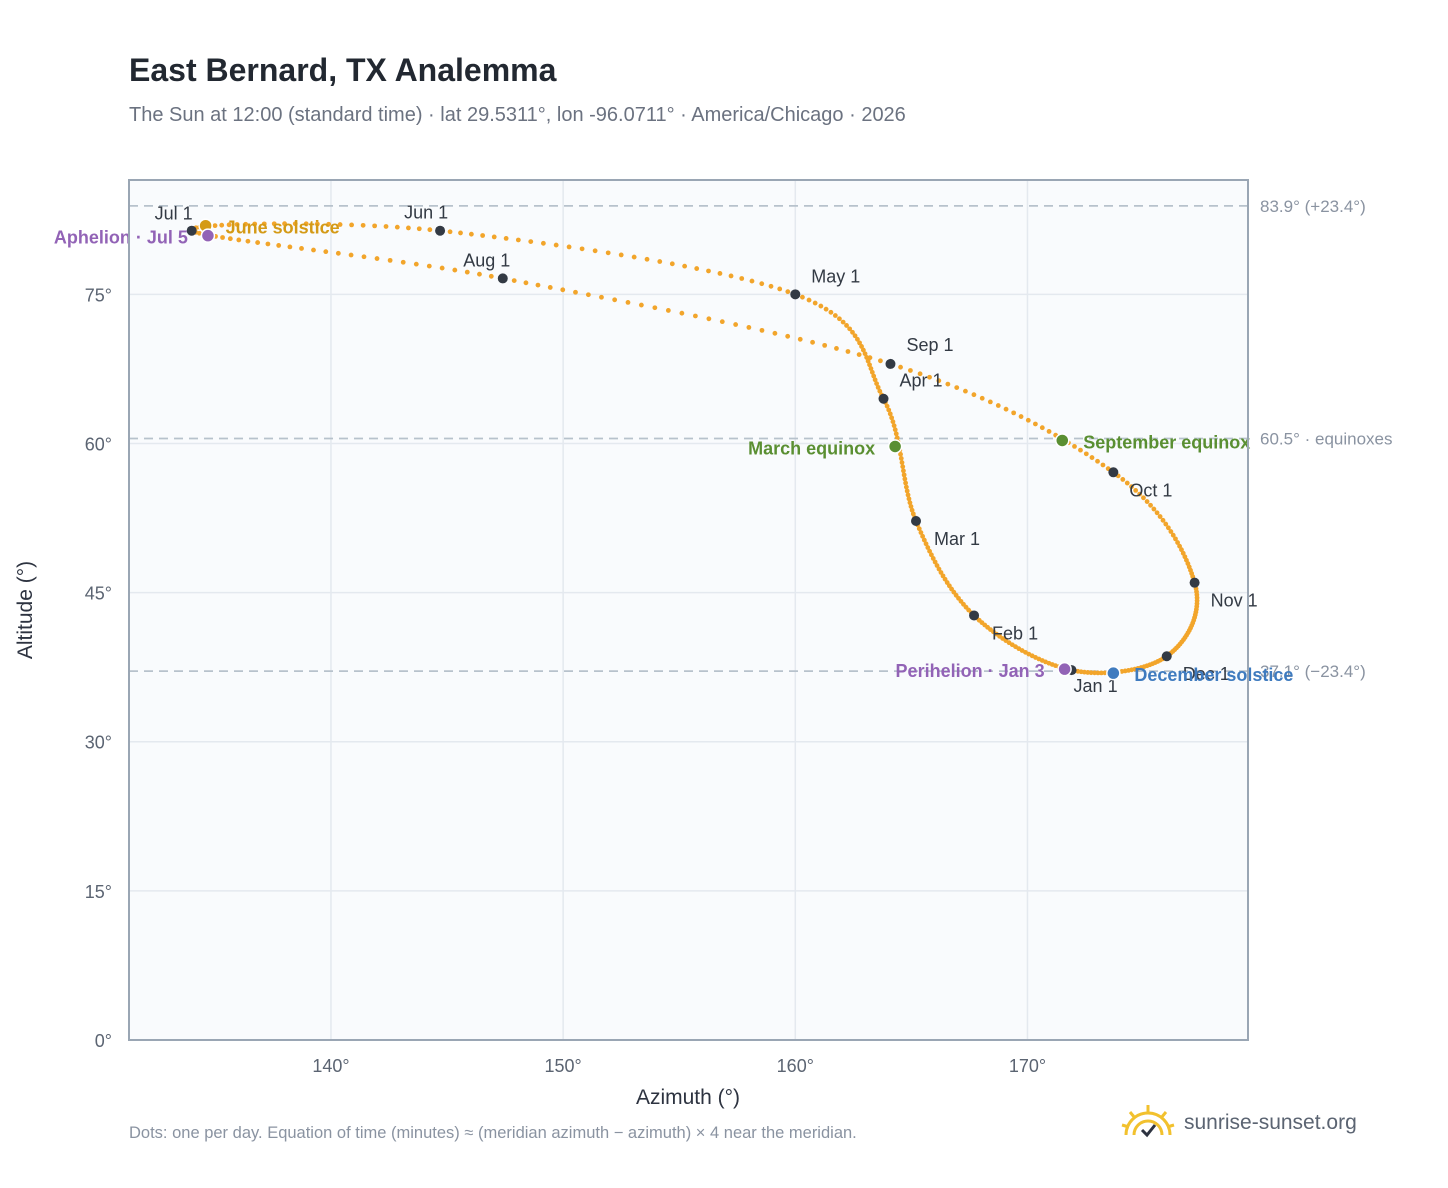 Image resolution: width=1448 pixels, height=1188 pixels. I want to click on event-label: June solstice, so click(283, 228).